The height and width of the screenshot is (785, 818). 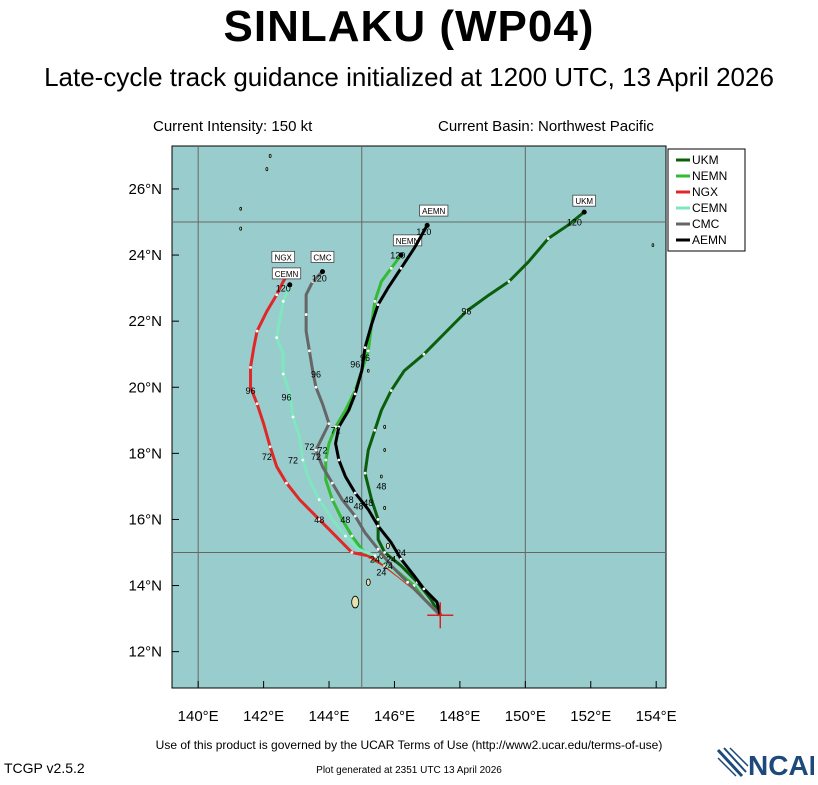 What do you see at coordinates (145, 453) in the screenshot?
I see `lat-tick-label: 18°N` at bounding box center [145, 453].